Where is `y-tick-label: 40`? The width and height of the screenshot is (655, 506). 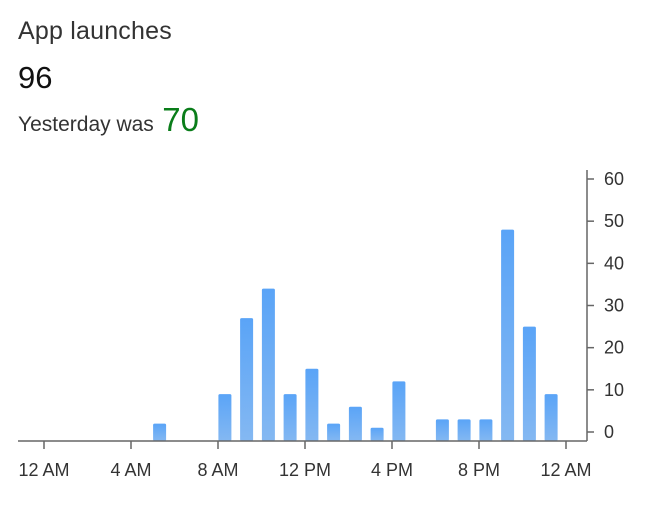 y-tick-label: 40 is located at coordinates (614, 263).